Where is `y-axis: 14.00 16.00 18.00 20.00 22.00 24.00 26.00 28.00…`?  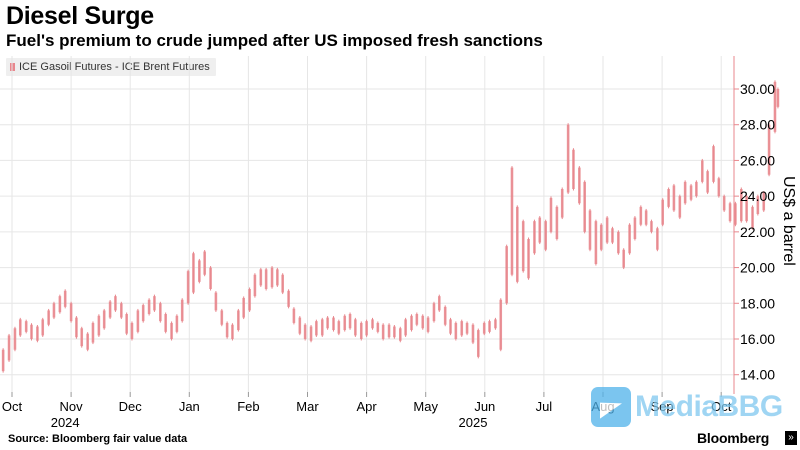
y-axis: 14.00 16.00 18.00 20.00 22.00 24.00 26.00 28.00… is located at coordinates (765, 225).